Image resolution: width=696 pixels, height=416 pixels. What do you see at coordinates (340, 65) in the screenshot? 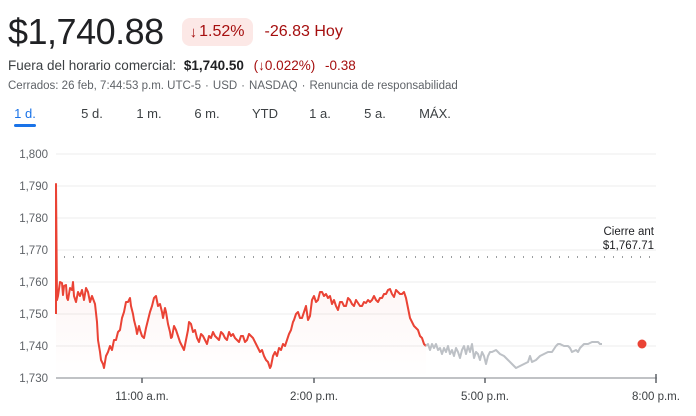
I see `after-hours-delta: -0.38` at bounding box center [340, 65].